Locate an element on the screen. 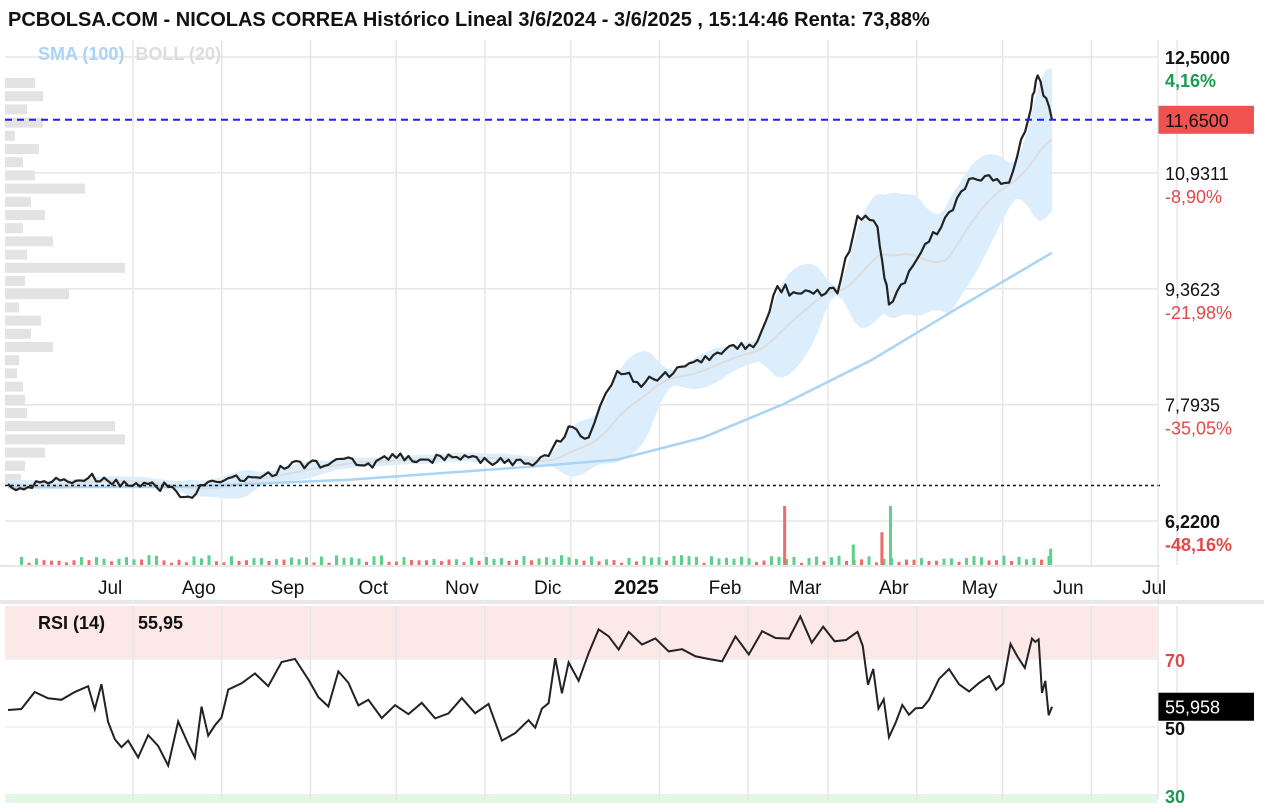 The width and height of the screenshot is (1264, 808). legend-sma: SMA (100) is located at coordinates (81, 54).